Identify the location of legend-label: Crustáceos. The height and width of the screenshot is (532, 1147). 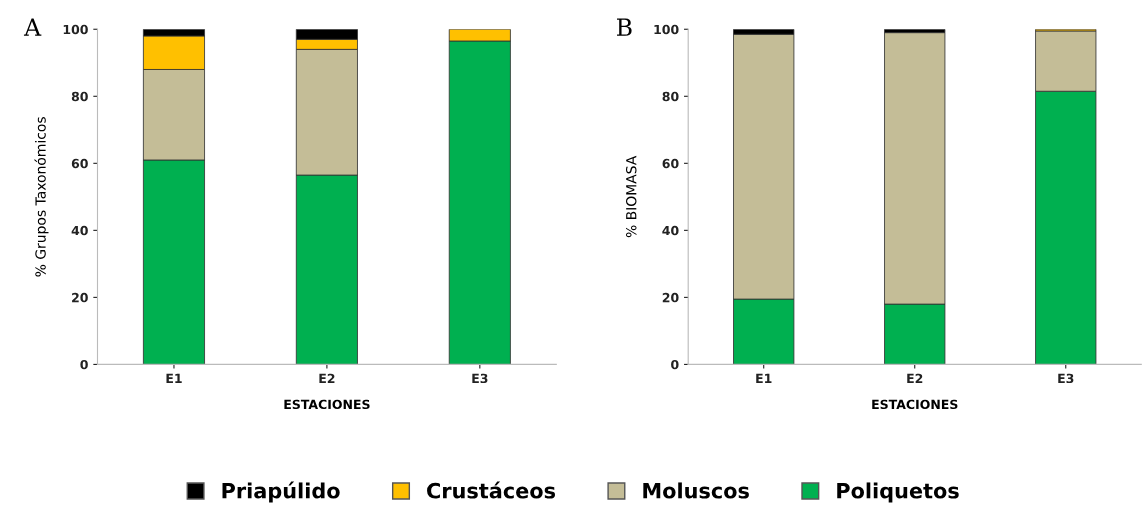
(491, 490).